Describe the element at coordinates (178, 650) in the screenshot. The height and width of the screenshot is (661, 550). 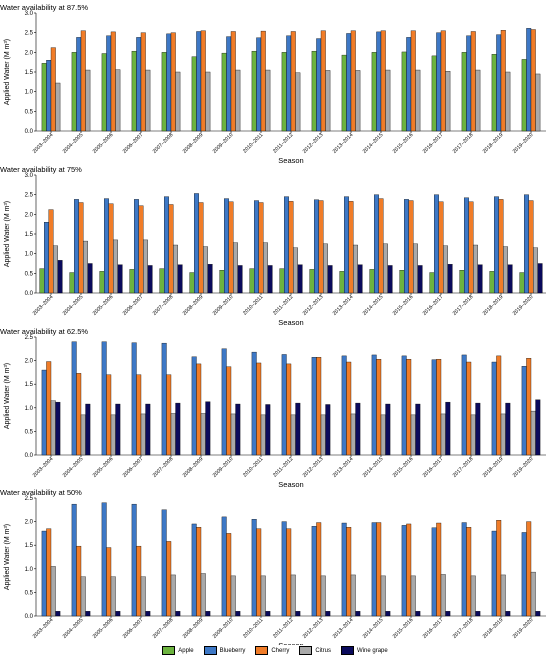
I see `legend-item-apple: Apple` at that location.